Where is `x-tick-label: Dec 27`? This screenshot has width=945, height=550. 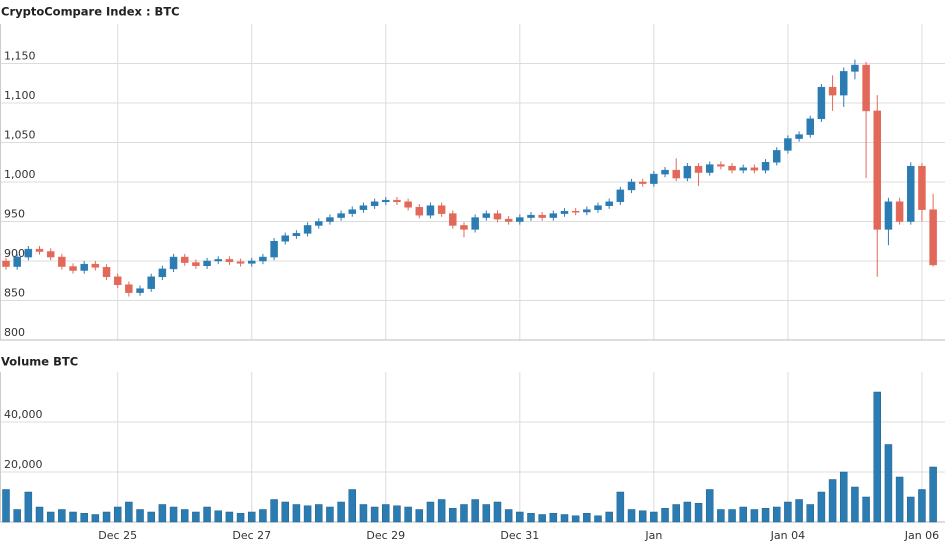 x-tick-label: Dec 27 is located at coordinates (251, 535).